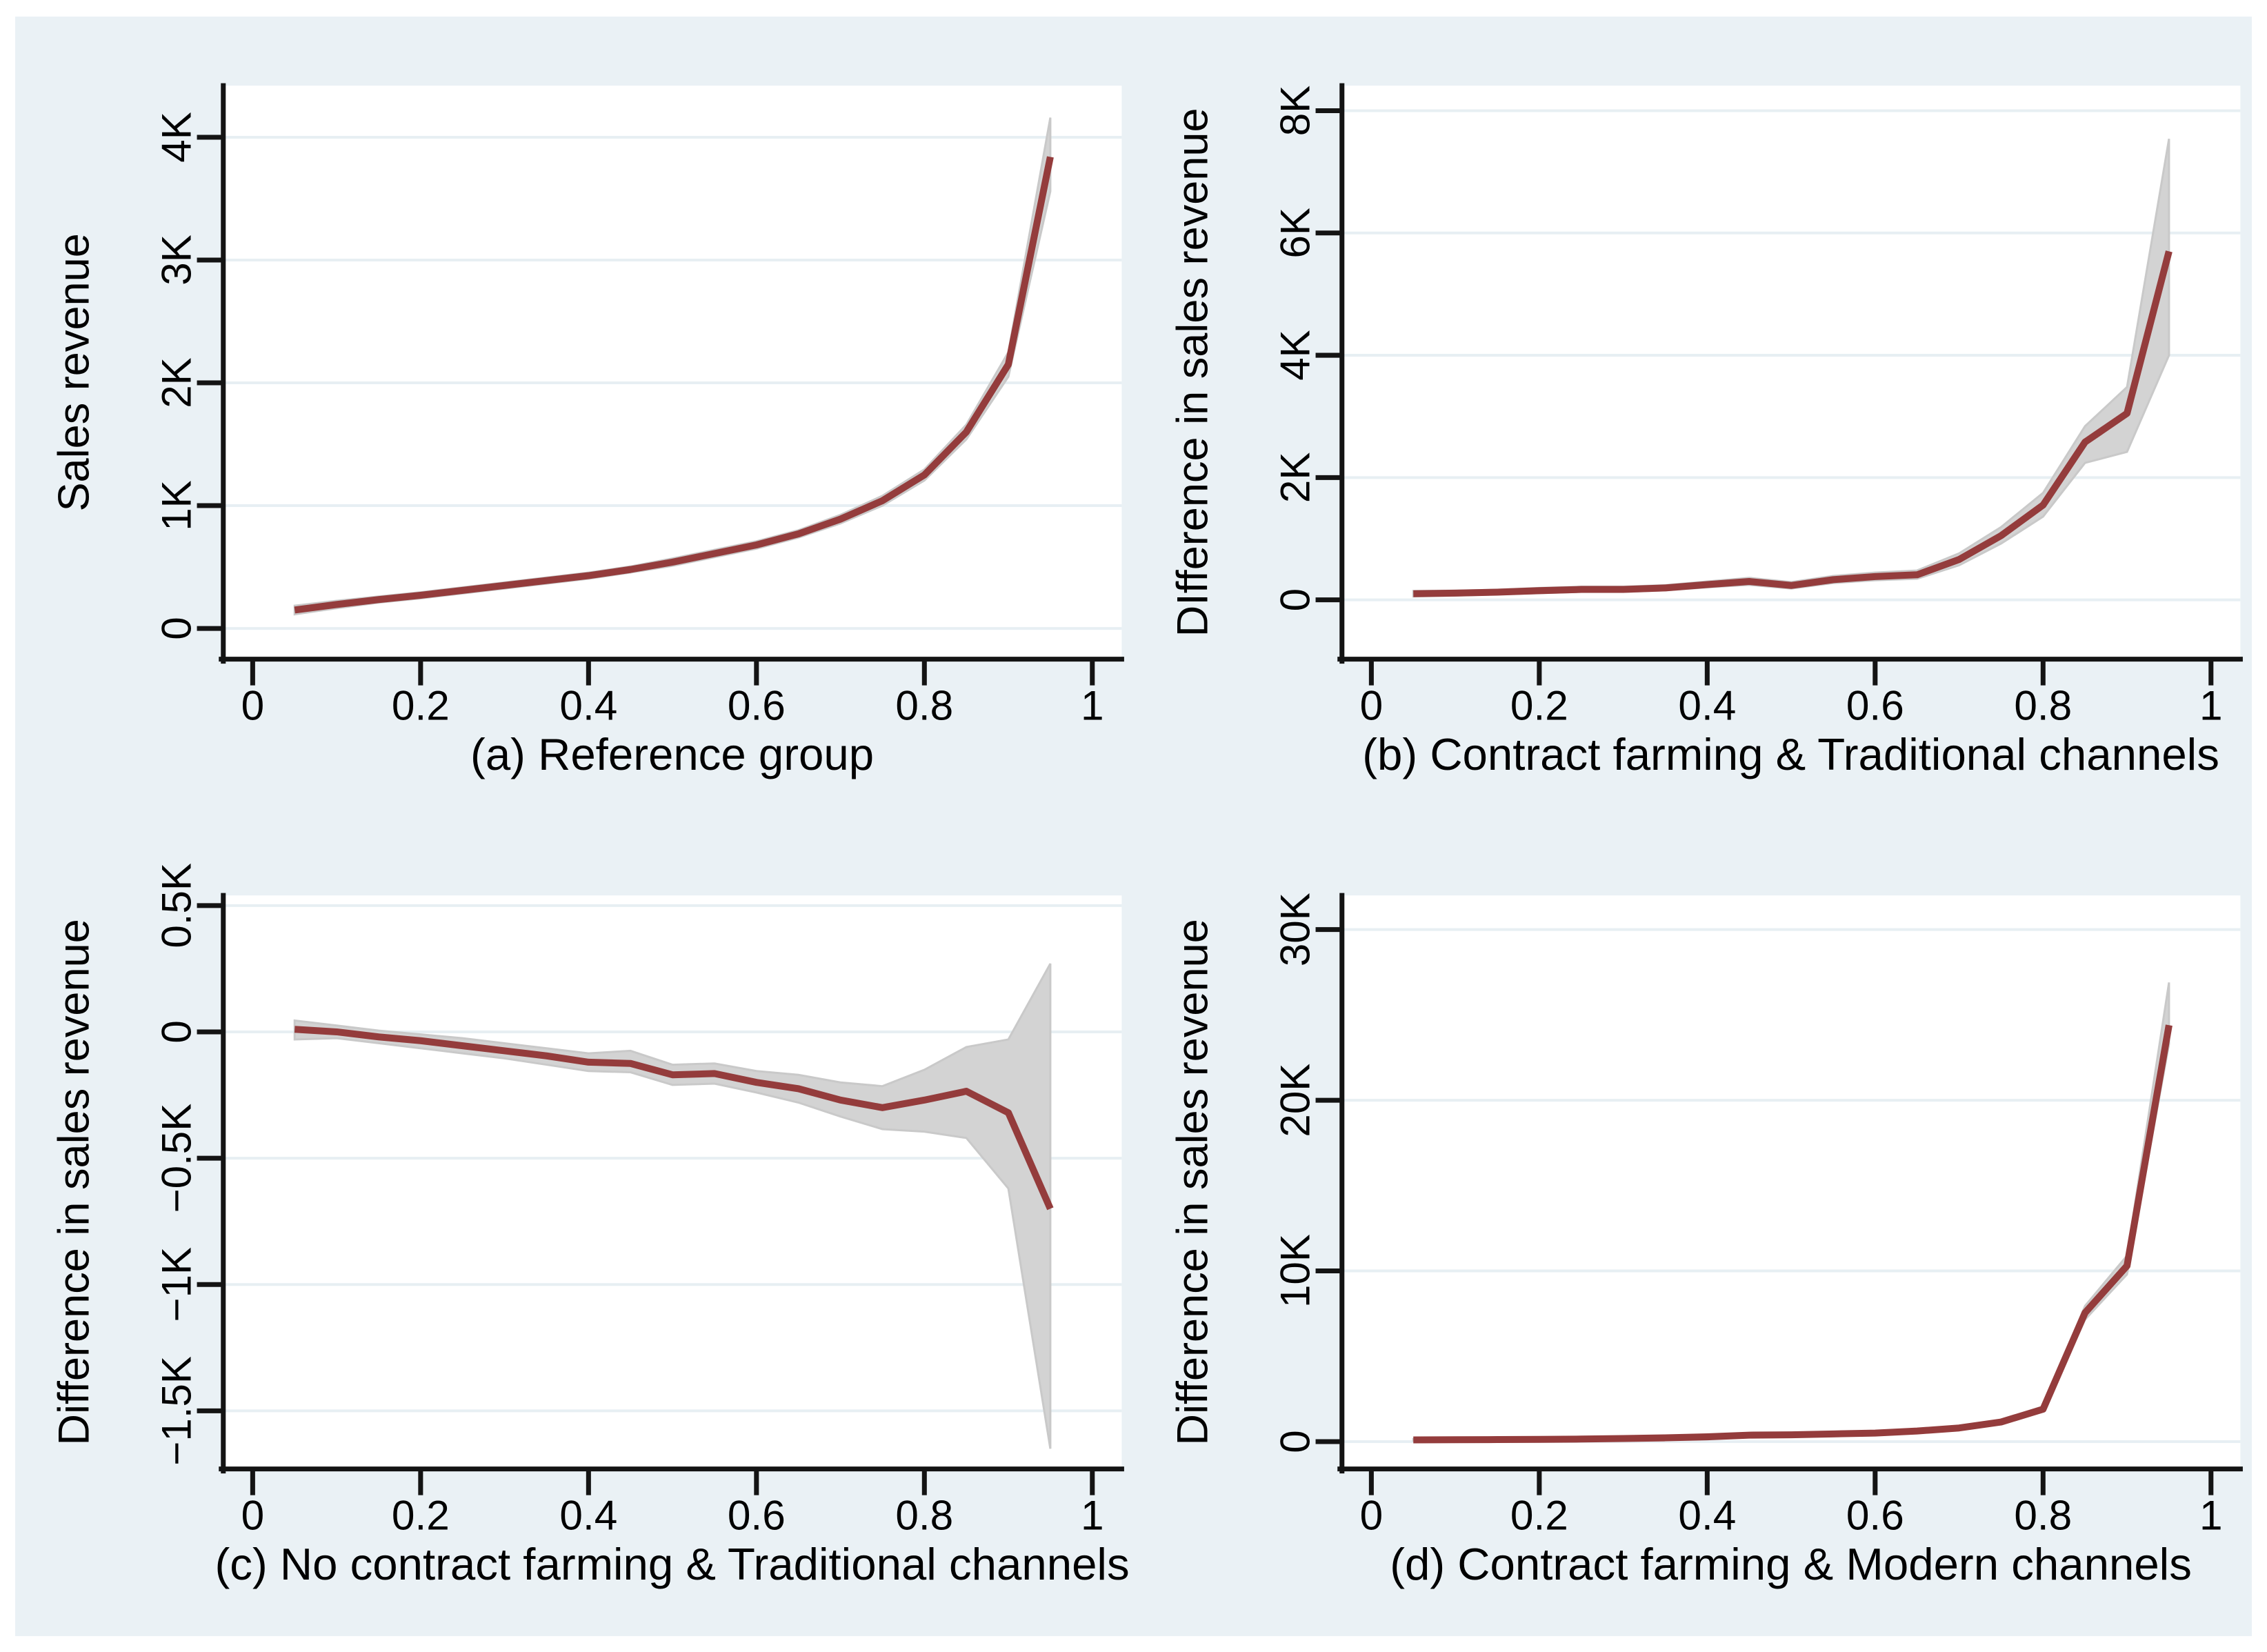 The width and height of the screenshot is (2267, 1652). What do you see at coordinates (74, 372) in the screenshot?
I see `y-axis-title: Sales revenue` at bounding box center [74, 372].